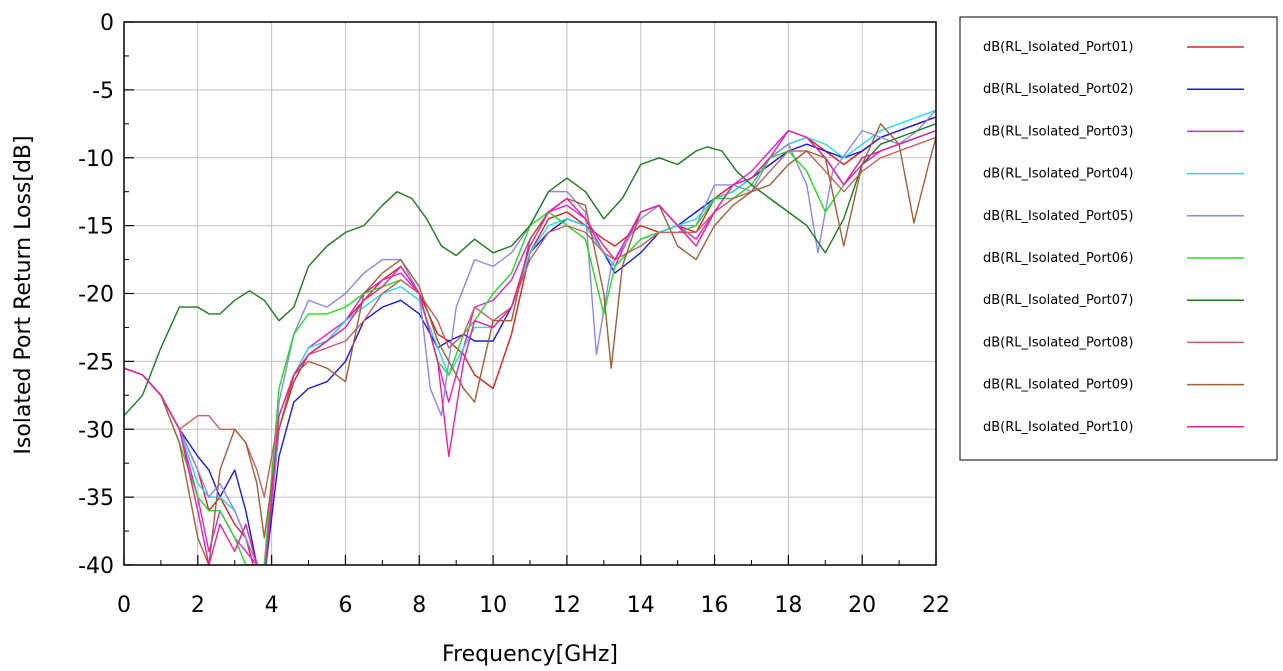 This screenshot has width=1283, height=671. Describe the element at coordinates (1058, 258) in the screenshot. I see `legend-label: dB(RL_Isolated_Port06)` at that location.